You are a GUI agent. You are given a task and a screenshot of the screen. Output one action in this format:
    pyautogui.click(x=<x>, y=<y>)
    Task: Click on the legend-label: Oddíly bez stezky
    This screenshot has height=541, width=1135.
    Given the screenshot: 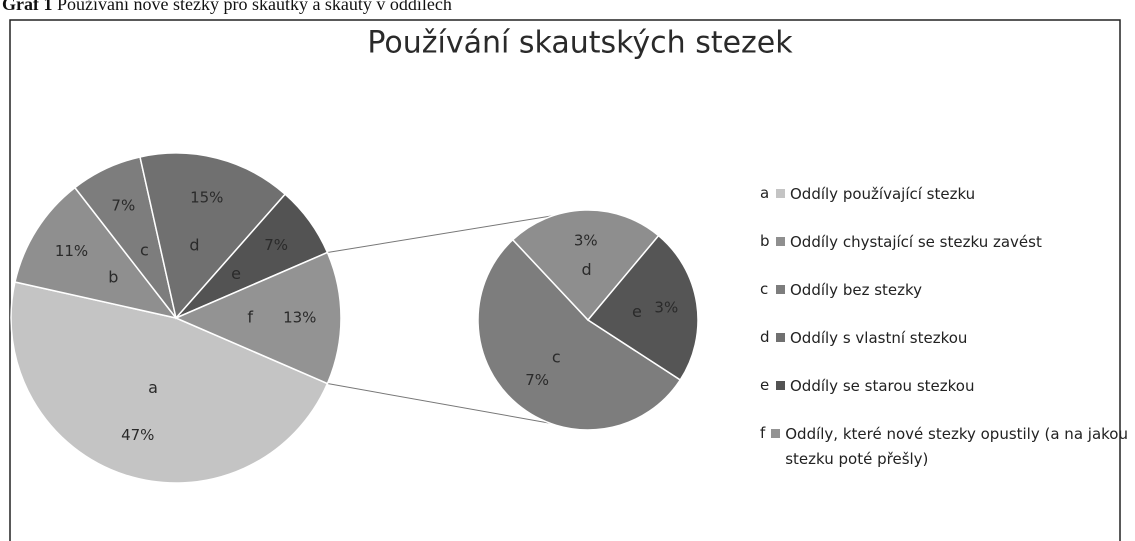 What is the action you would take?
    pyautogui.click(x=856, y=290)
    